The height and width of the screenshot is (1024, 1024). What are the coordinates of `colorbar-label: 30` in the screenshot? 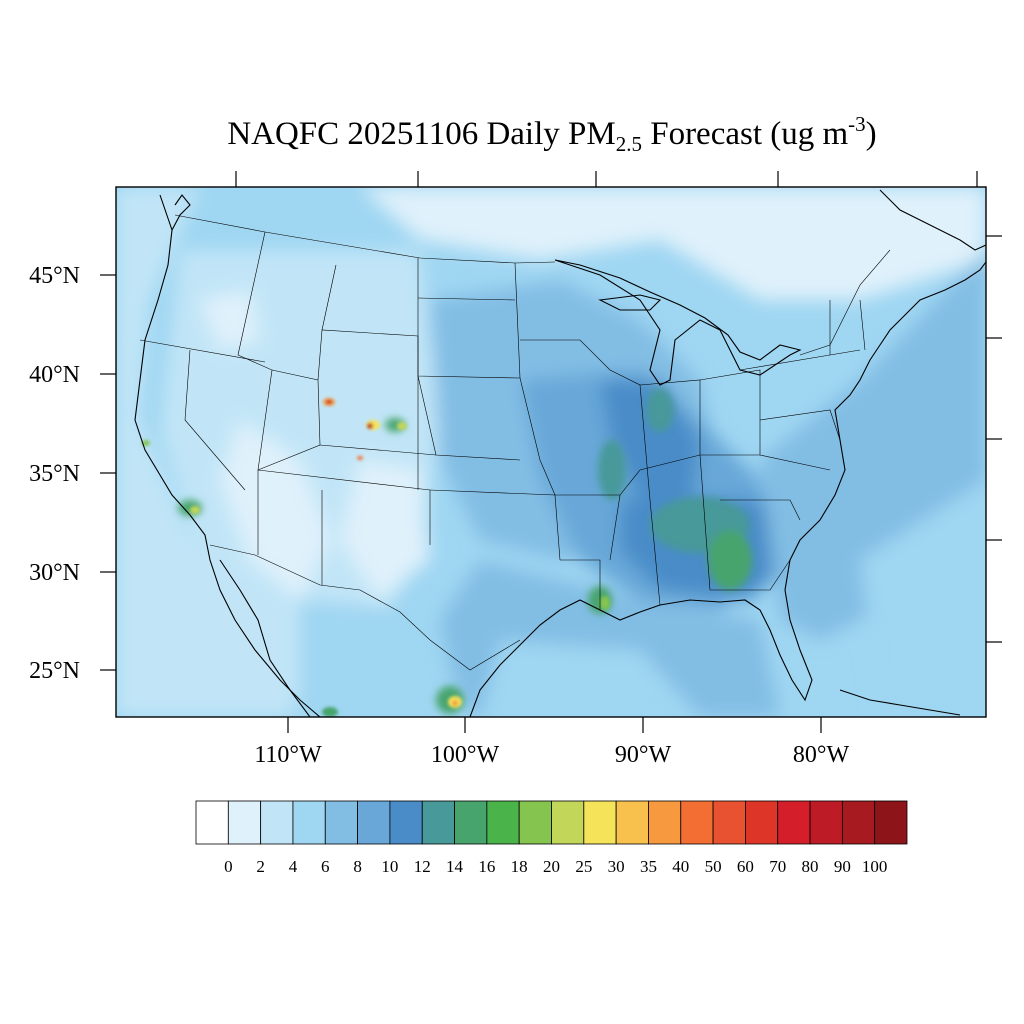 It's located at (616, 866).